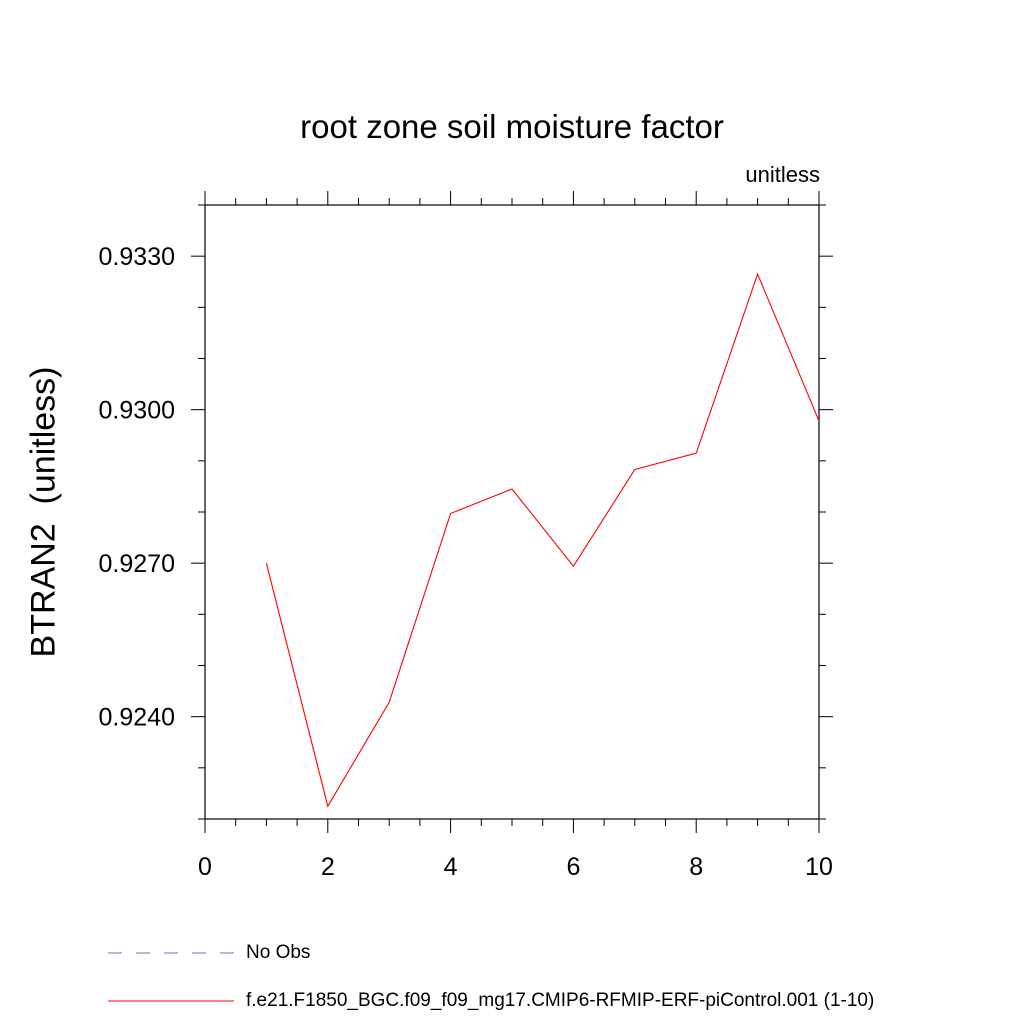 This screenshot has width=1024, height=1024. I want to click on legend, so click(171, 977).